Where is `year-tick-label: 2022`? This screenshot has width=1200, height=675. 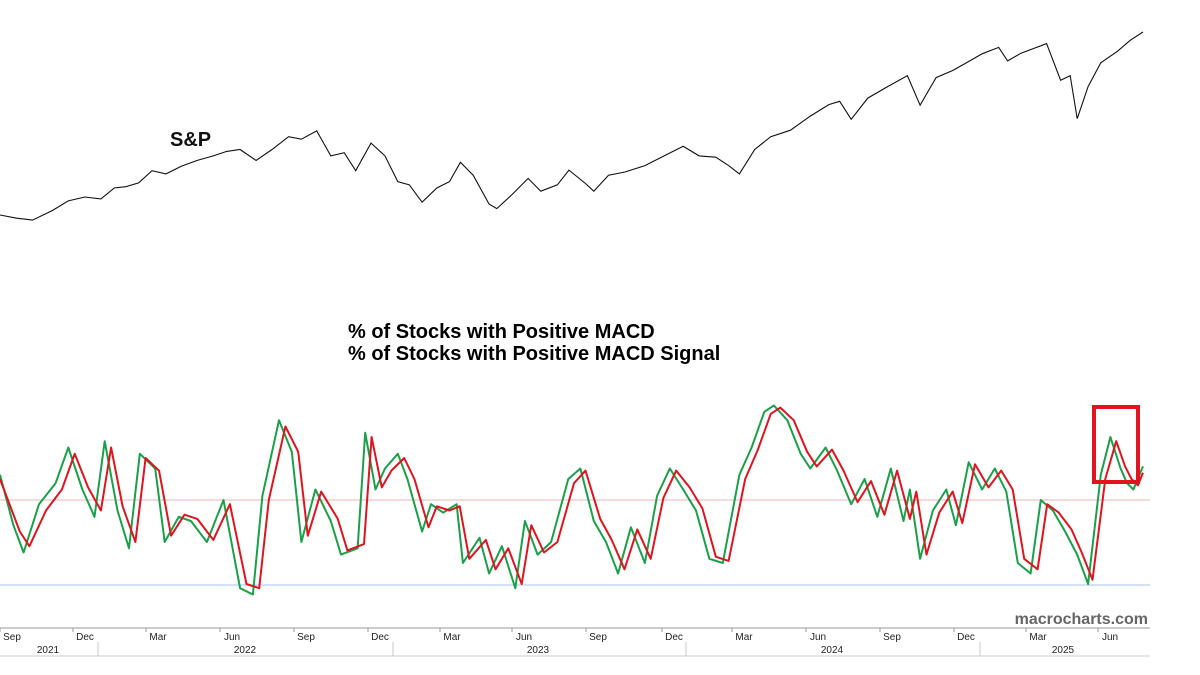
year-tick-label: 2022 is located at coordinates (245, 650).